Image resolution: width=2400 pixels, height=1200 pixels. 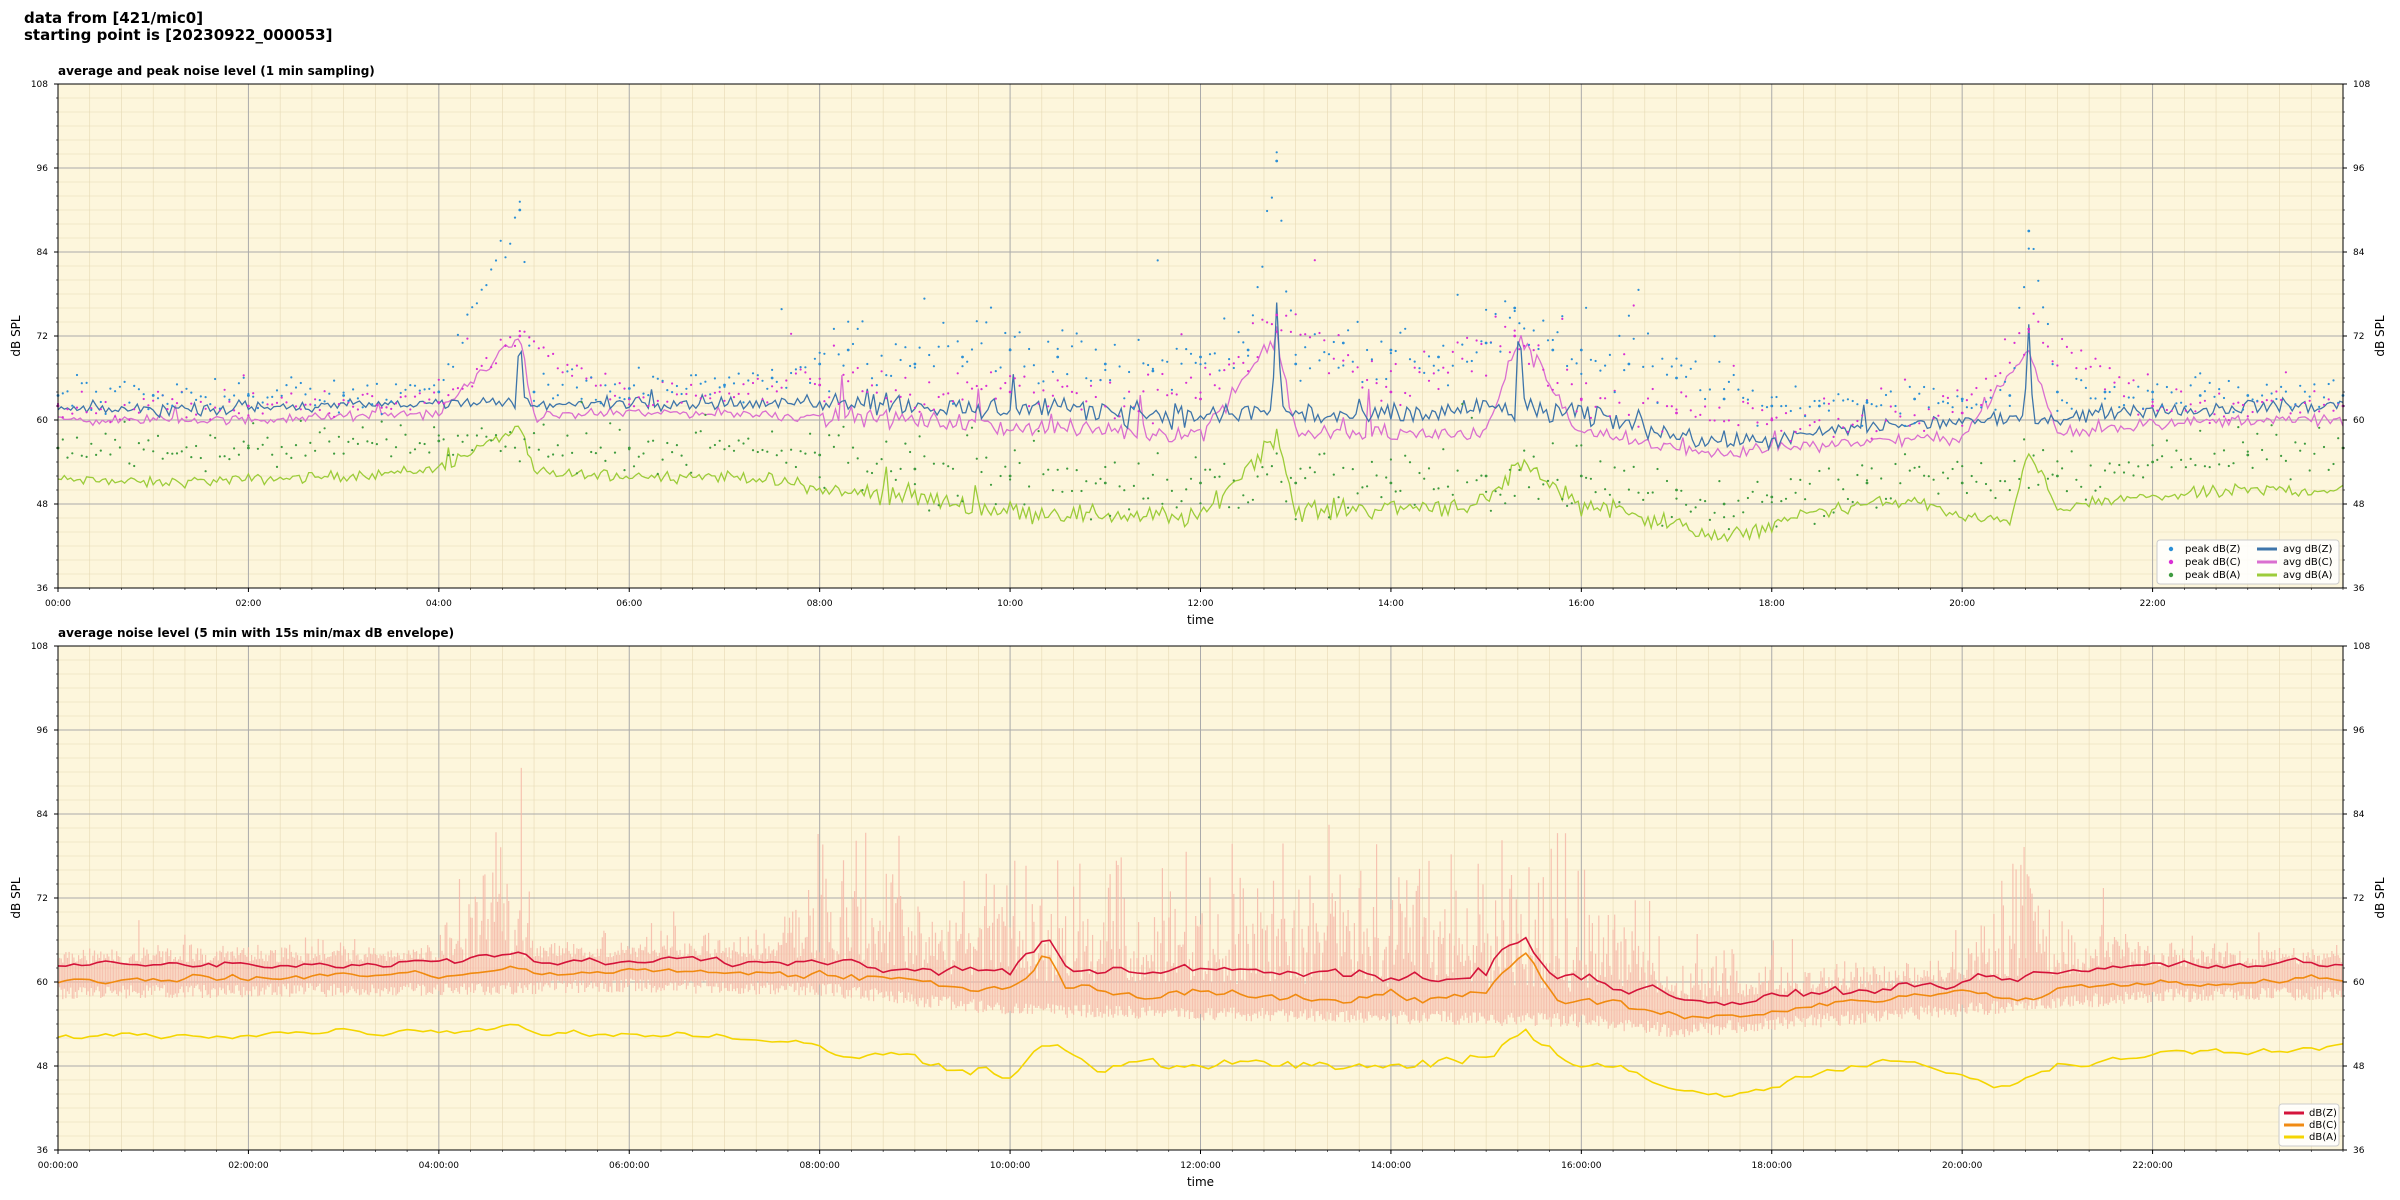 I want to click on y-tick-label-right: 72, so click(x=2358, y=337).